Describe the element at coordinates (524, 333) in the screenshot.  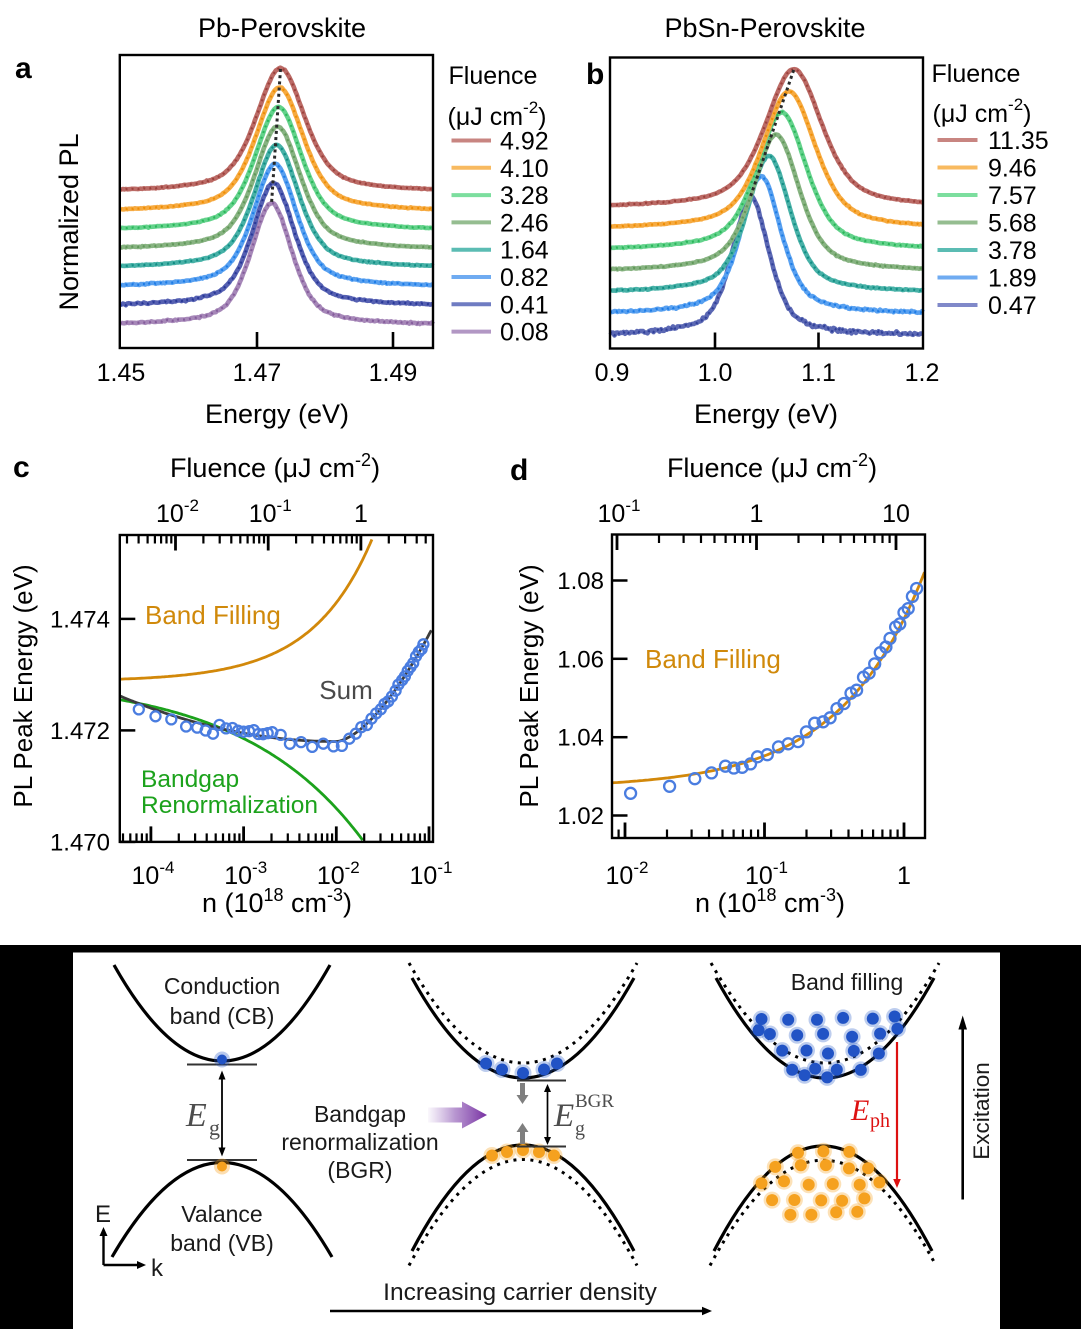
I see `svg-text: 0.08` at that location.